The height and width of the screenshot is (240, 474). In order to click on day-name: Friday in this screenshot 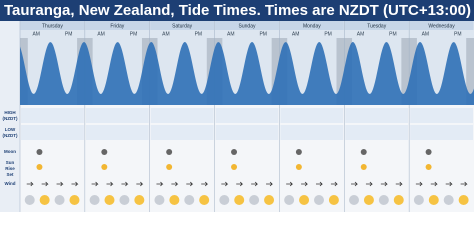, I will do `click(117, 26)`.